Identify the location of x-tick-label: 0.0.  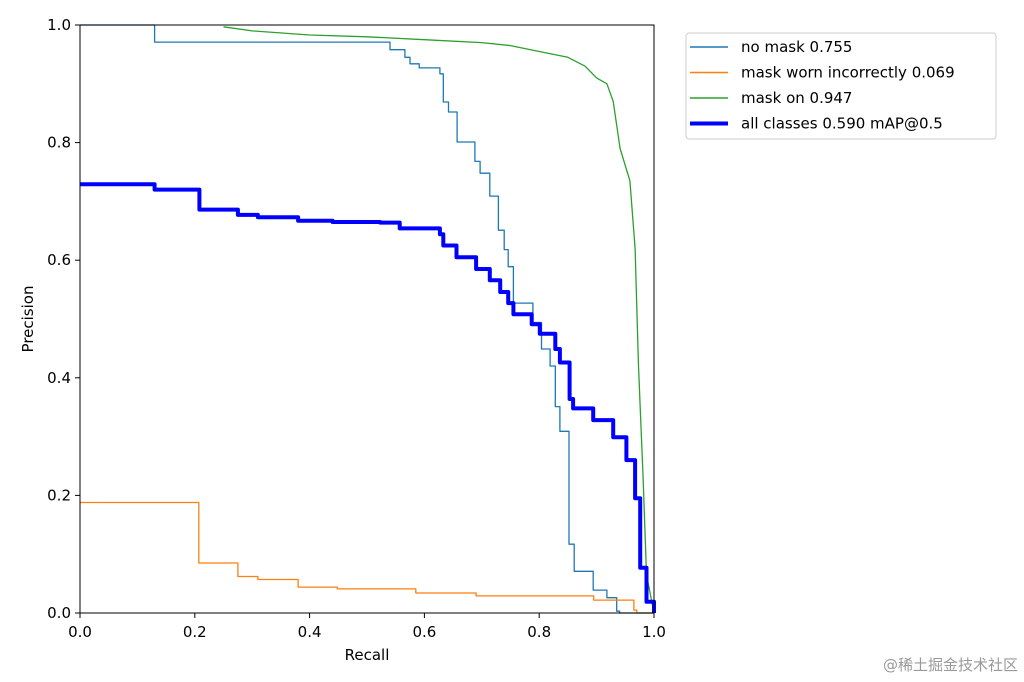
(80, 632).